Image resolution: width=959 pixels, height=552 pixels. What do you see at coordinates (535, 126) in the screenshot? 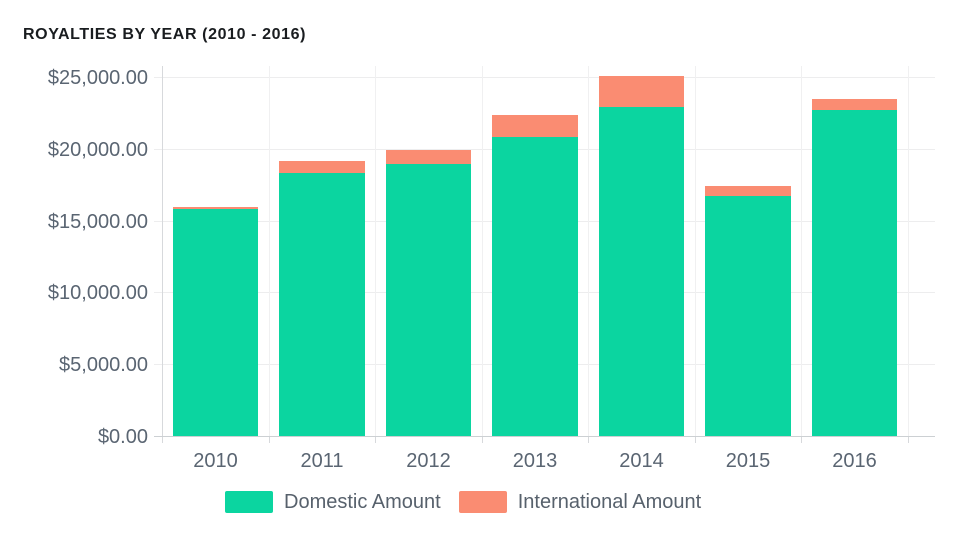
I see `bar-segment-international-2013` at bounding box center [535, 126].